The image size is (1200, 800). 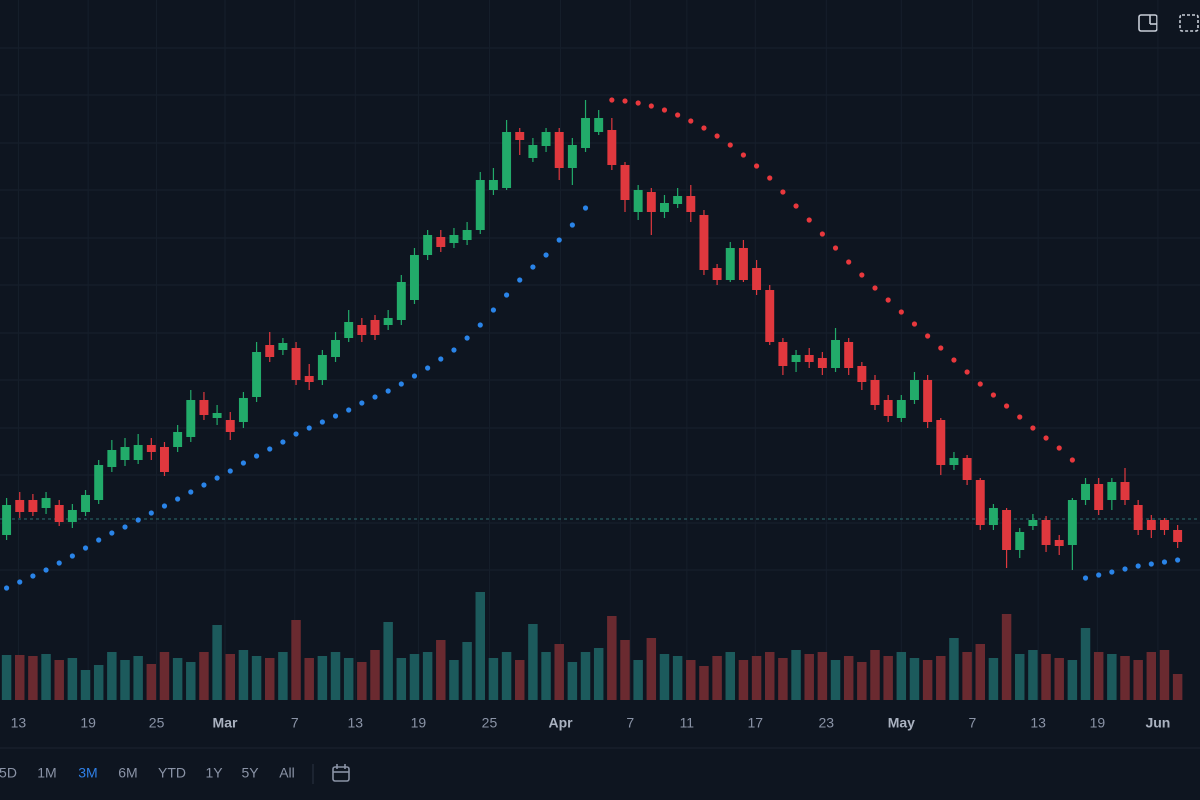 I want to click on x-tick-label: 13, so click(x=1038, y=723).